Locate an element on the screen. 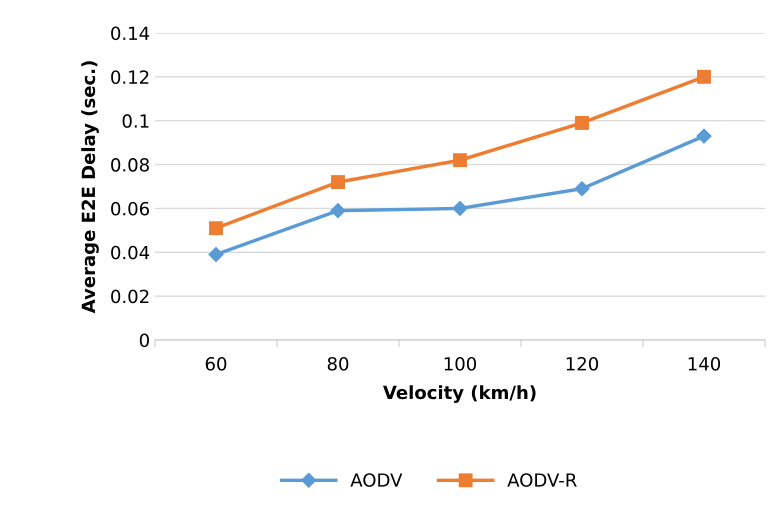 This screenshot has width=784, height=524. y-tick-label: 0.14 is located at coordinates (130, 33).